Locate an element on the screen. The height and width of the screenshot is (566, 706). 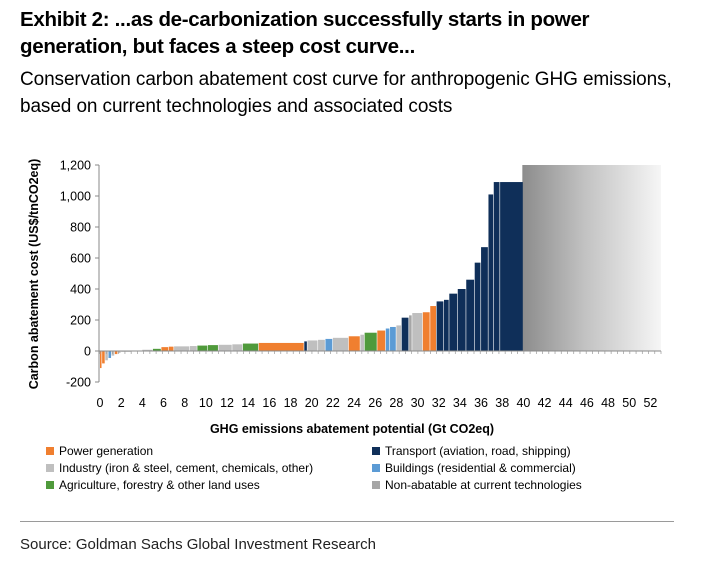
x-tick-label: 16 is located at coordinates (269, 403).